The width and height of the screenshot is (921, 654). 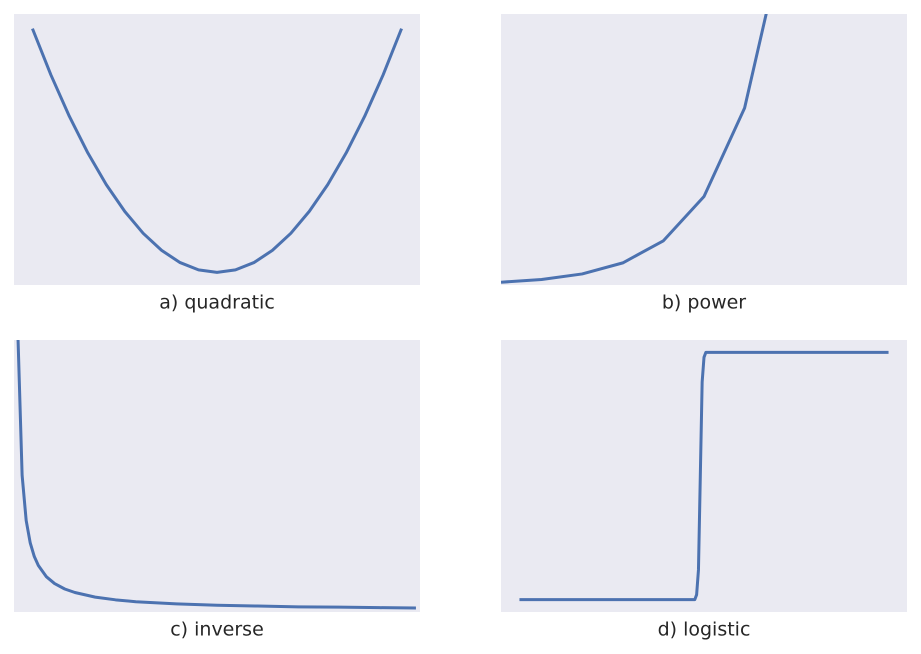 I want to click on subplot-title: d) logistic, so click(x=704, y=630).